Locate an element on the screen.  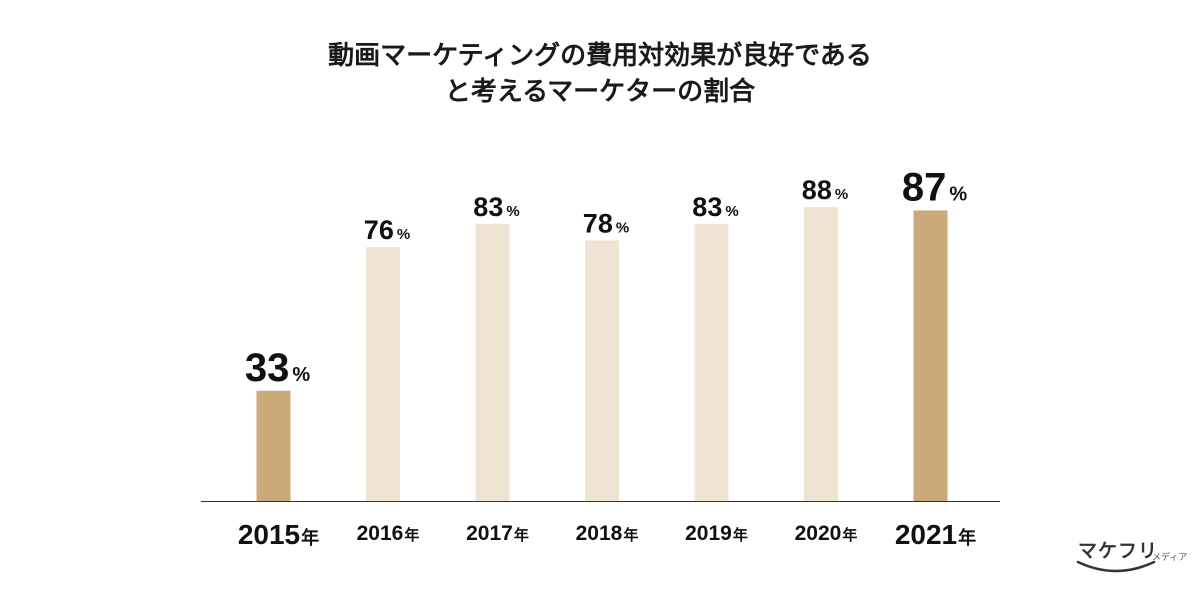
chart-title-line-2: と考えるマーケターの割合 is located at coordinates (600, 92).